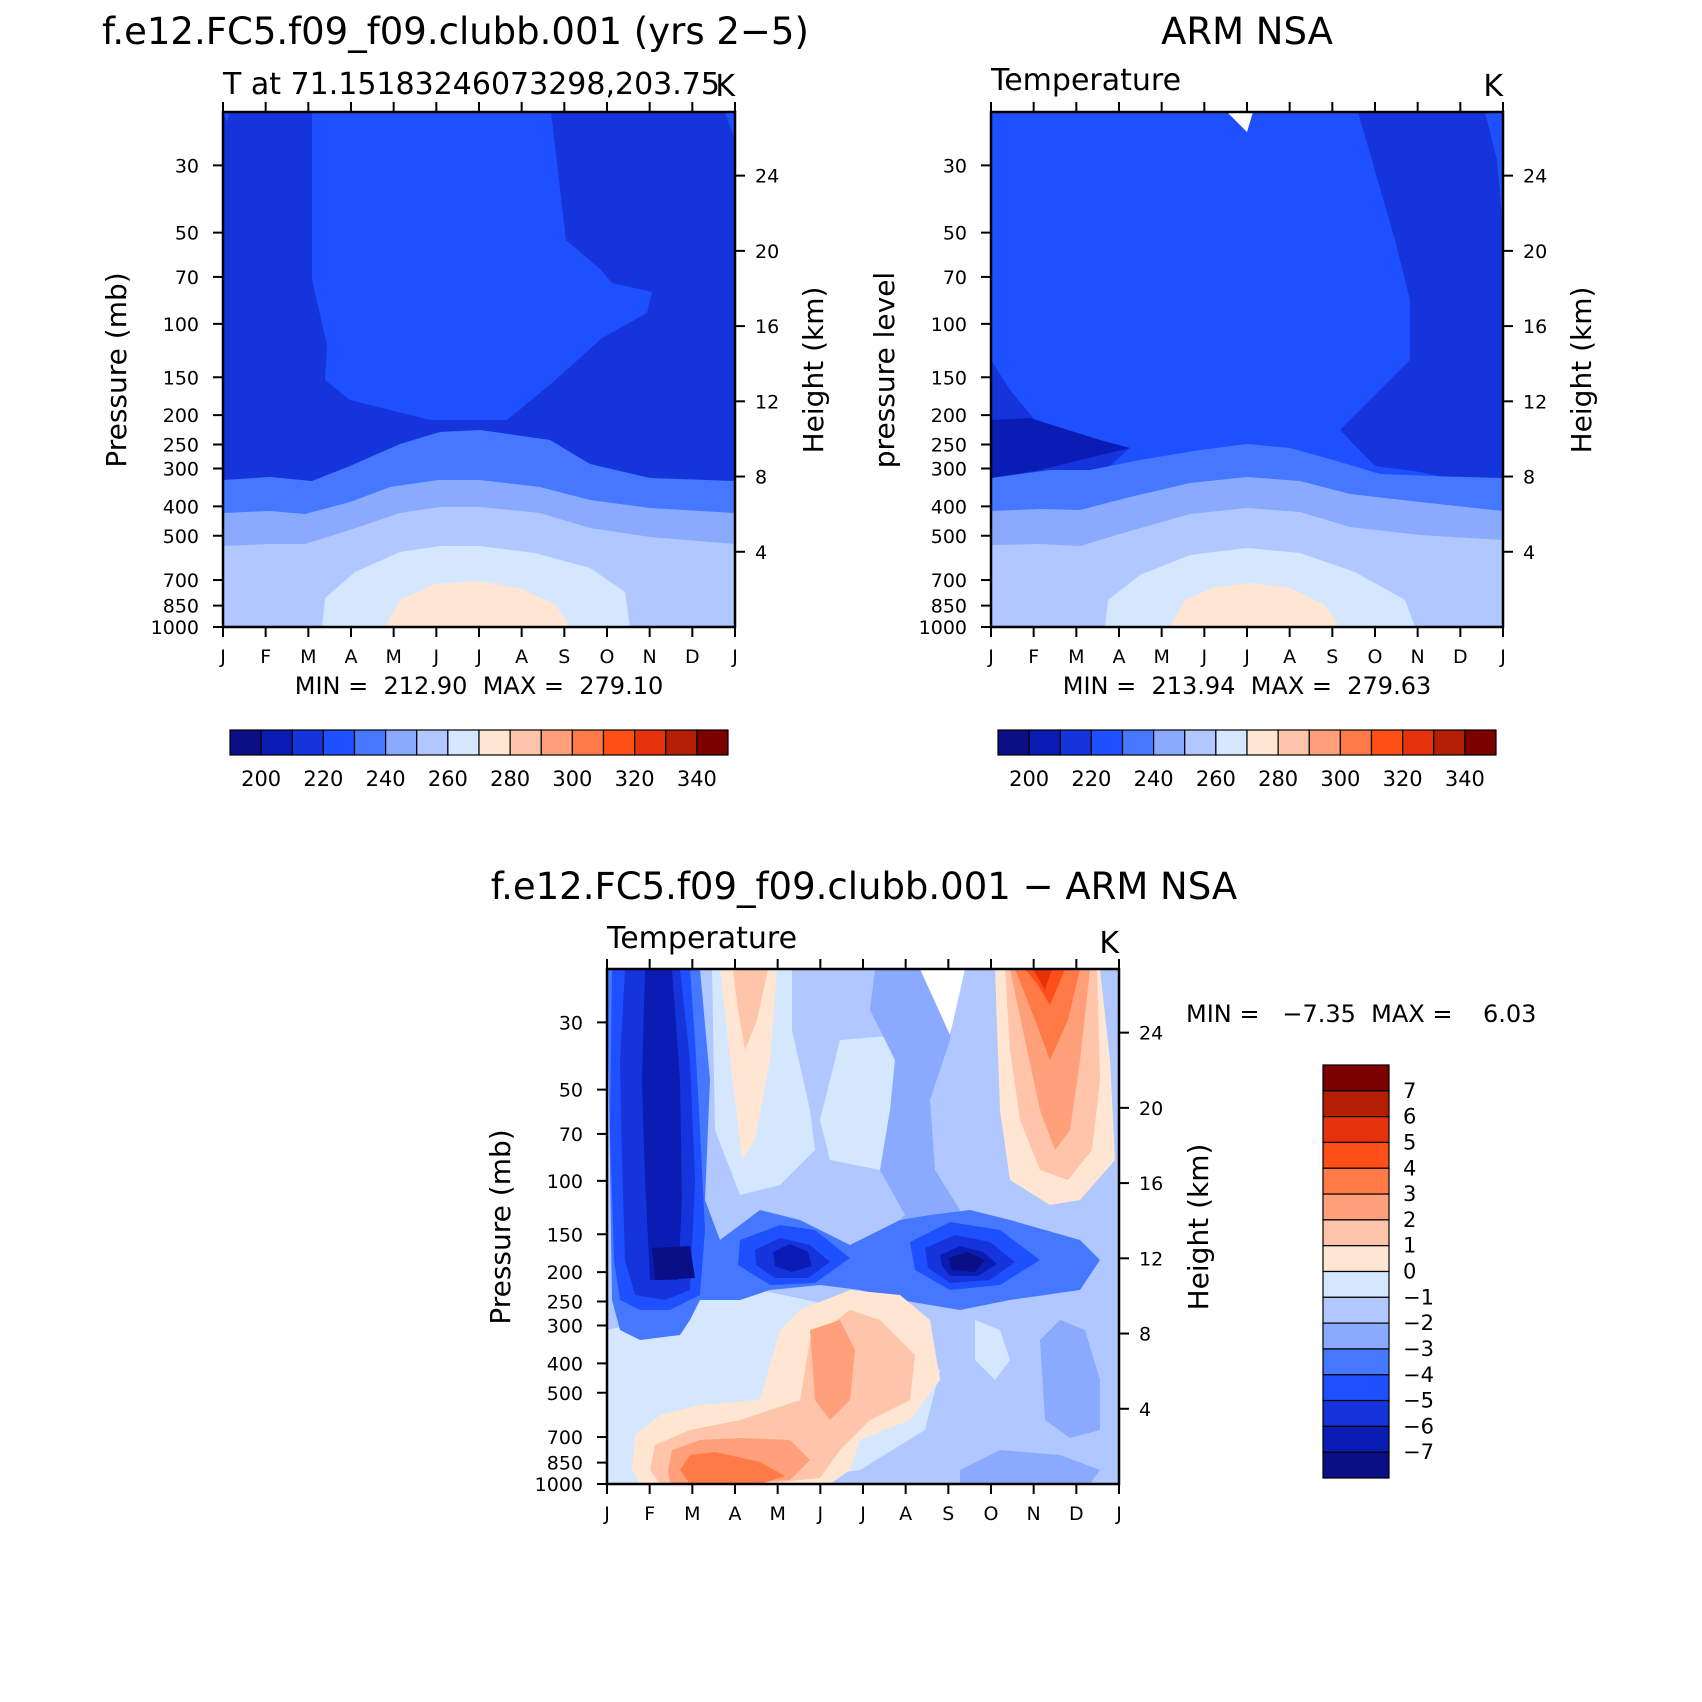  Describe the element at coordinates (1085, 80) in the screenshot. I see `panel-observation-subtitle: Temperature` at that location.